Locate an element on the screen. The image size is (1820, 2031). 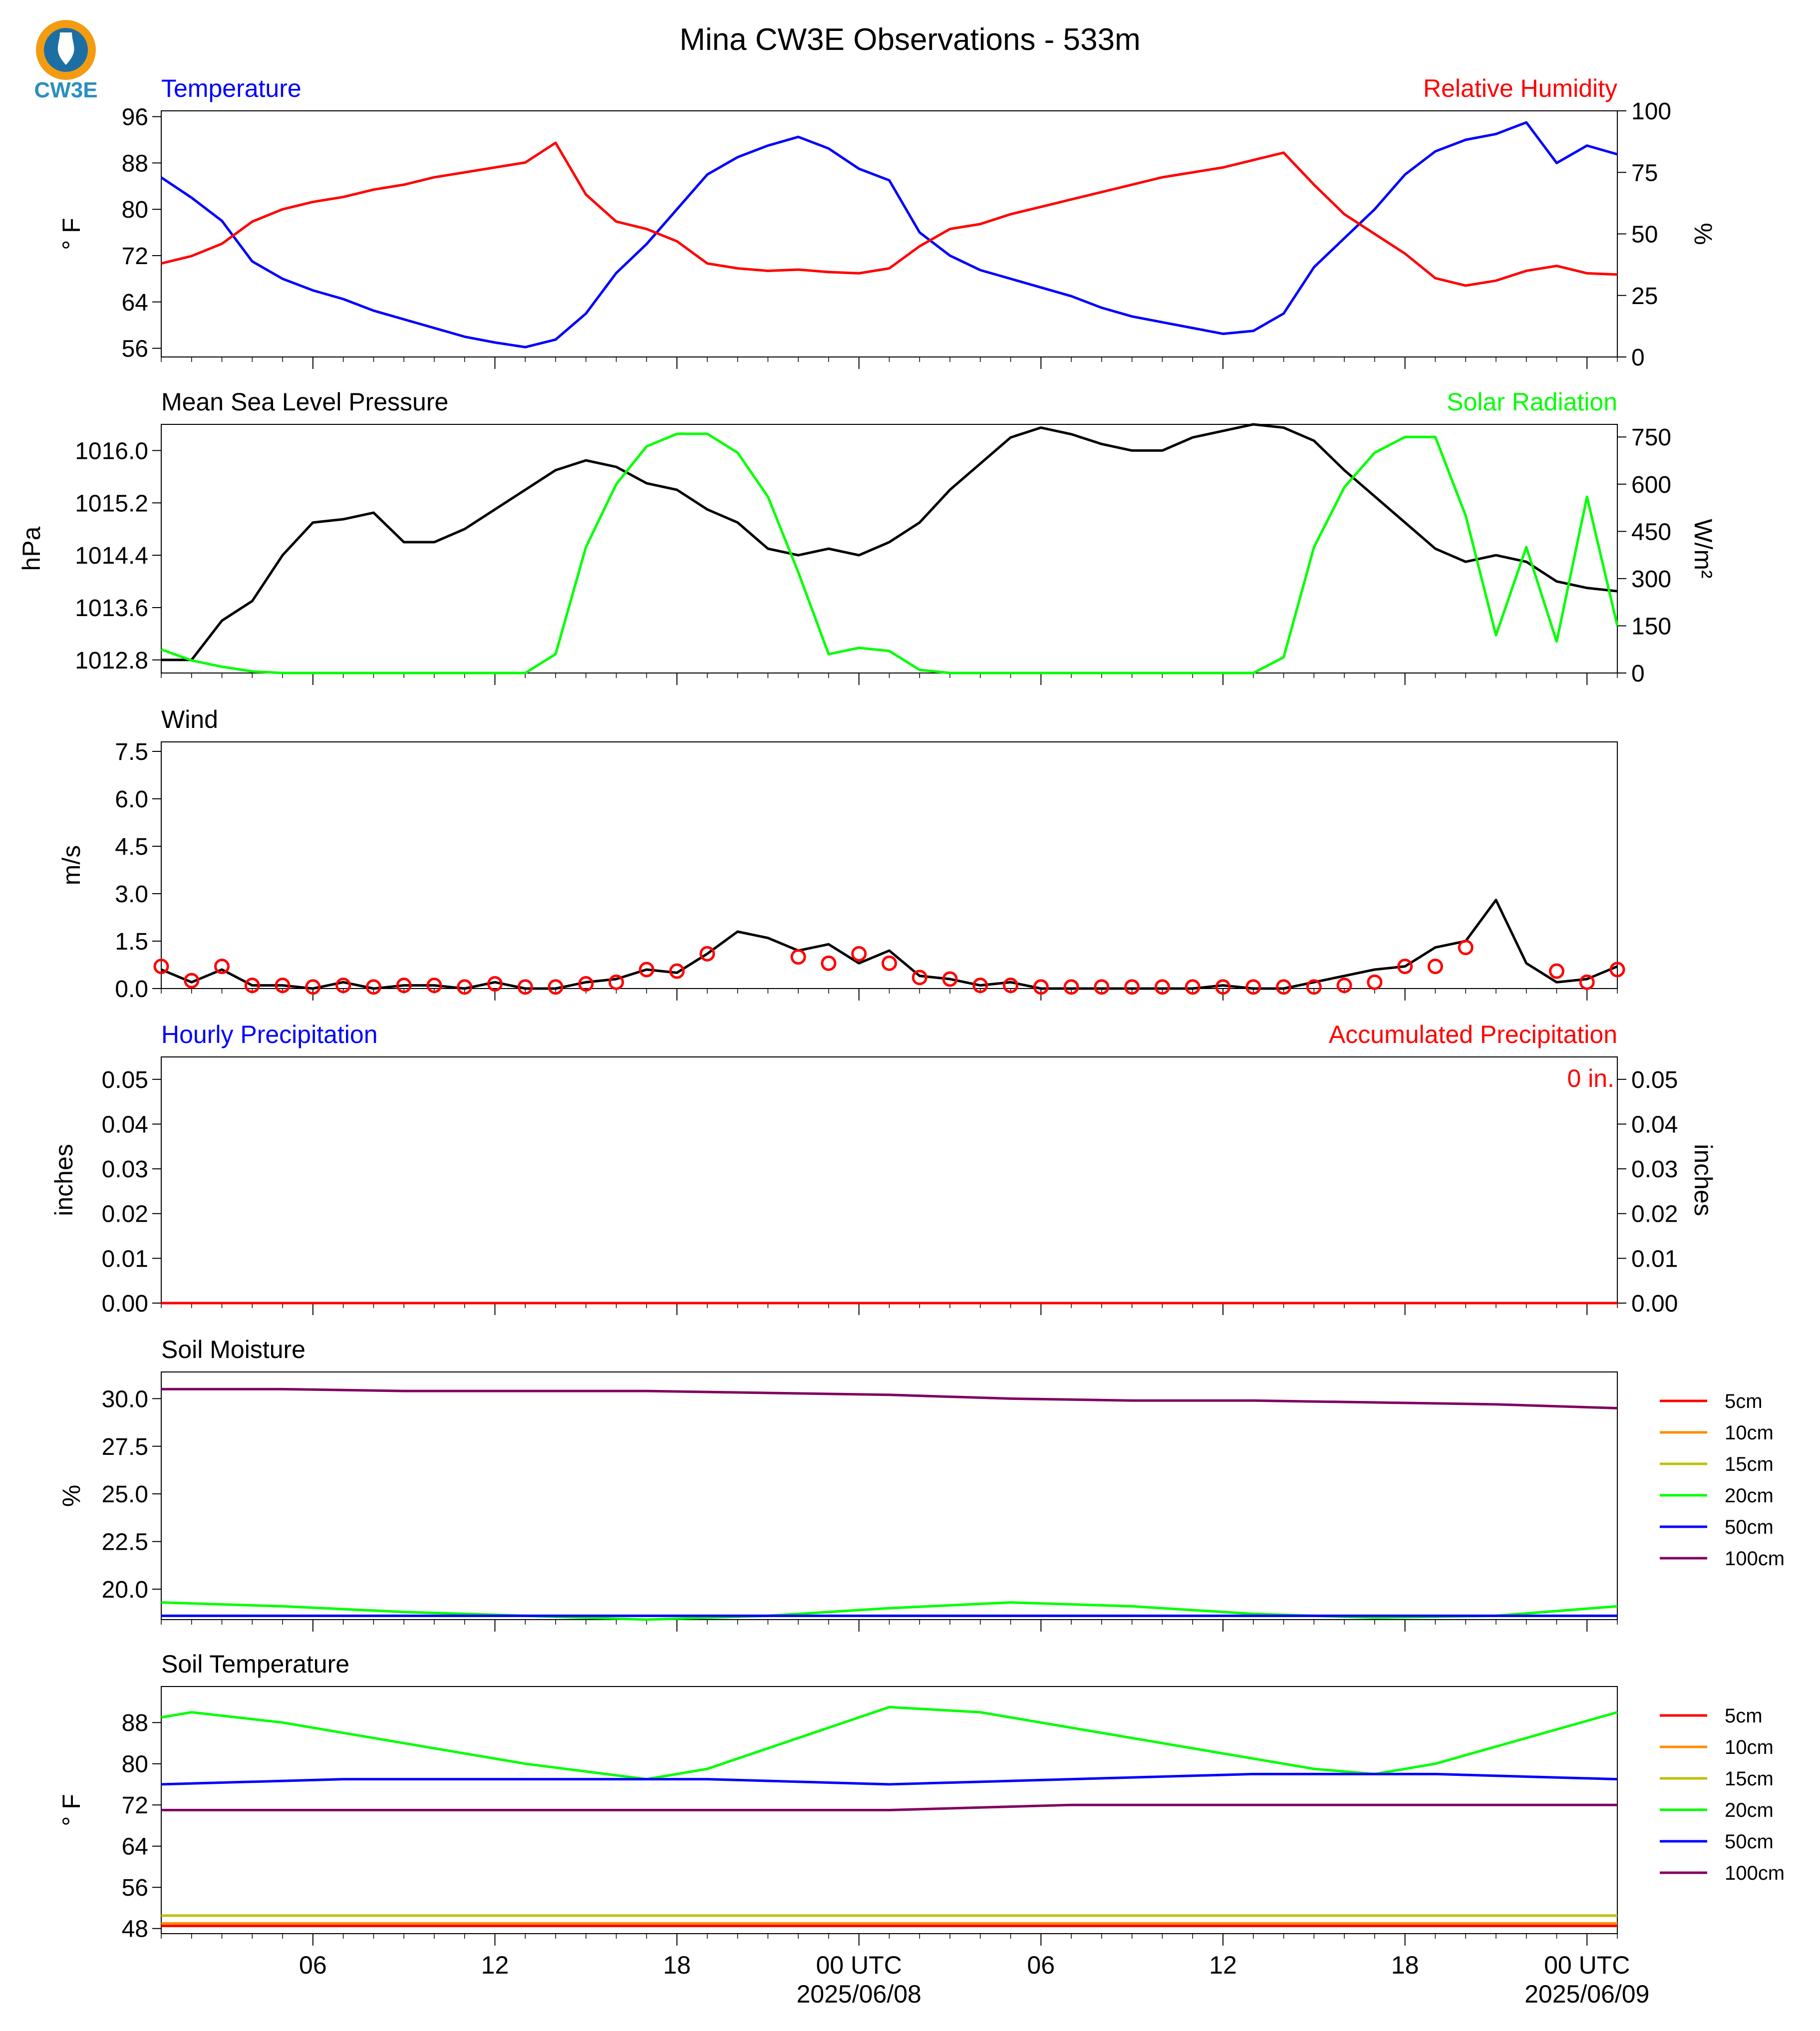
y-tick-label: 72 is located at coordinates (135, 1806).